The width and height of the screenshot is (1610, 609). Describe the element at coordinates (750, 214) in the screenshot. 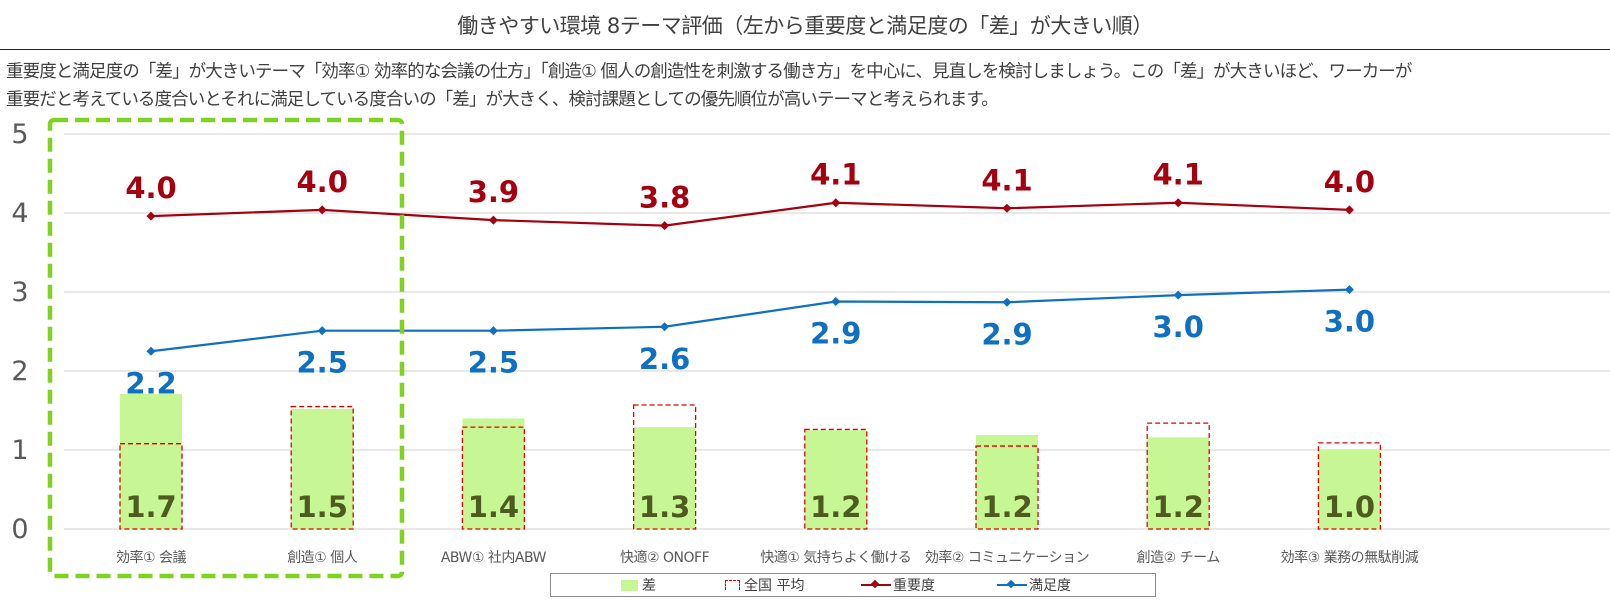

I see `importance-line` at that location.